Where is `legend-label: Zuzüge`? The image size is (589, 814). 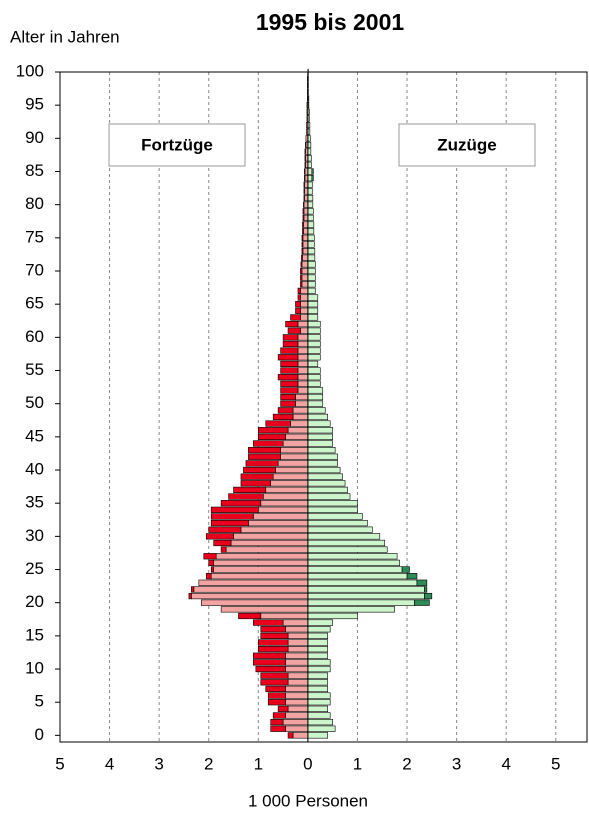
legend-label: Zuzüge is located at coordinates (467, 144).